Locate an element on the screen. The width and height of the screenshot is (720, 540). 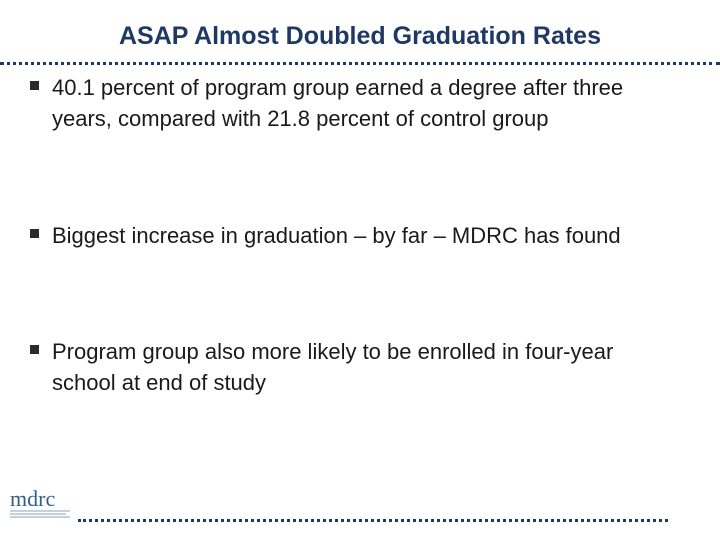
slide-title: ASAP Almost Doubled Graduation Rates is located at coordinates (359, 36).